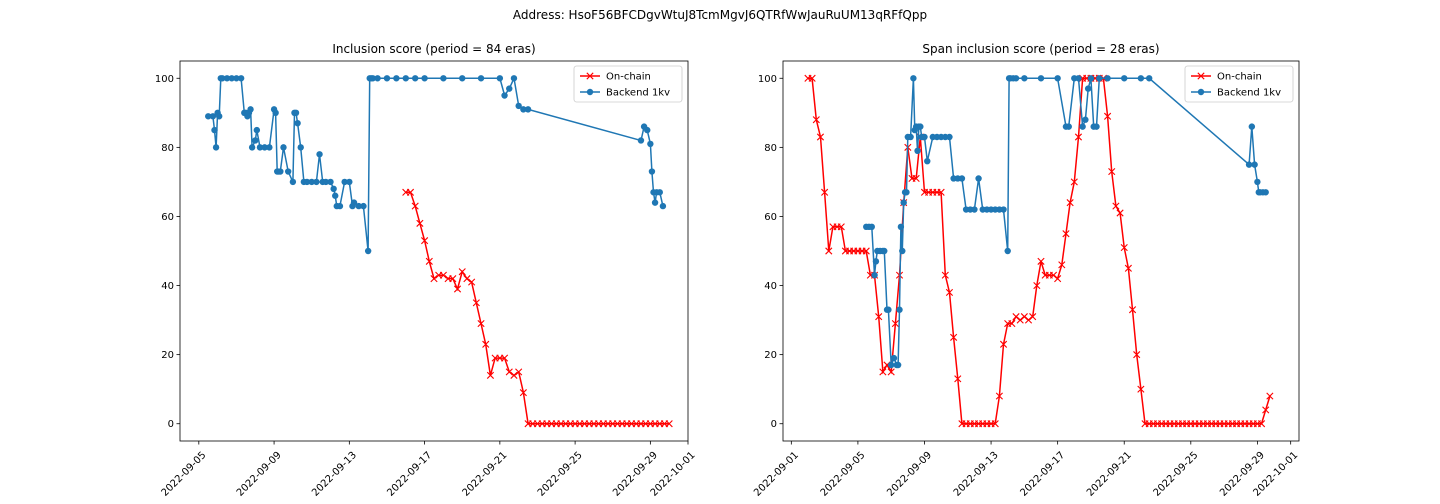 The width and height of the screenshot is (1440, 504). Describe the element at coordinates (409, 474) in the screenshot. I see `x-tick-label: 2022-09-17` at that location.